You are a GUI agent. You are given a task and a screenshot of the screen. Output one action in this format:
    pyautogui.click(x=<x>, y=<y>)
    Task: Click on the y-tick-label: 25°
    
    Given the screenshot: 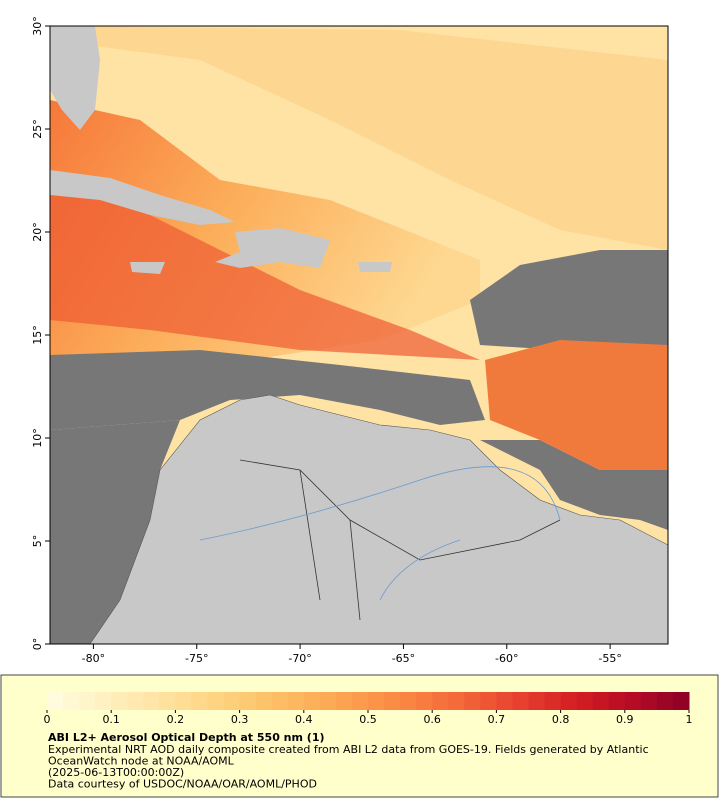 What is the action you would take?
    pyautogui.click(x=37, y=129)
    